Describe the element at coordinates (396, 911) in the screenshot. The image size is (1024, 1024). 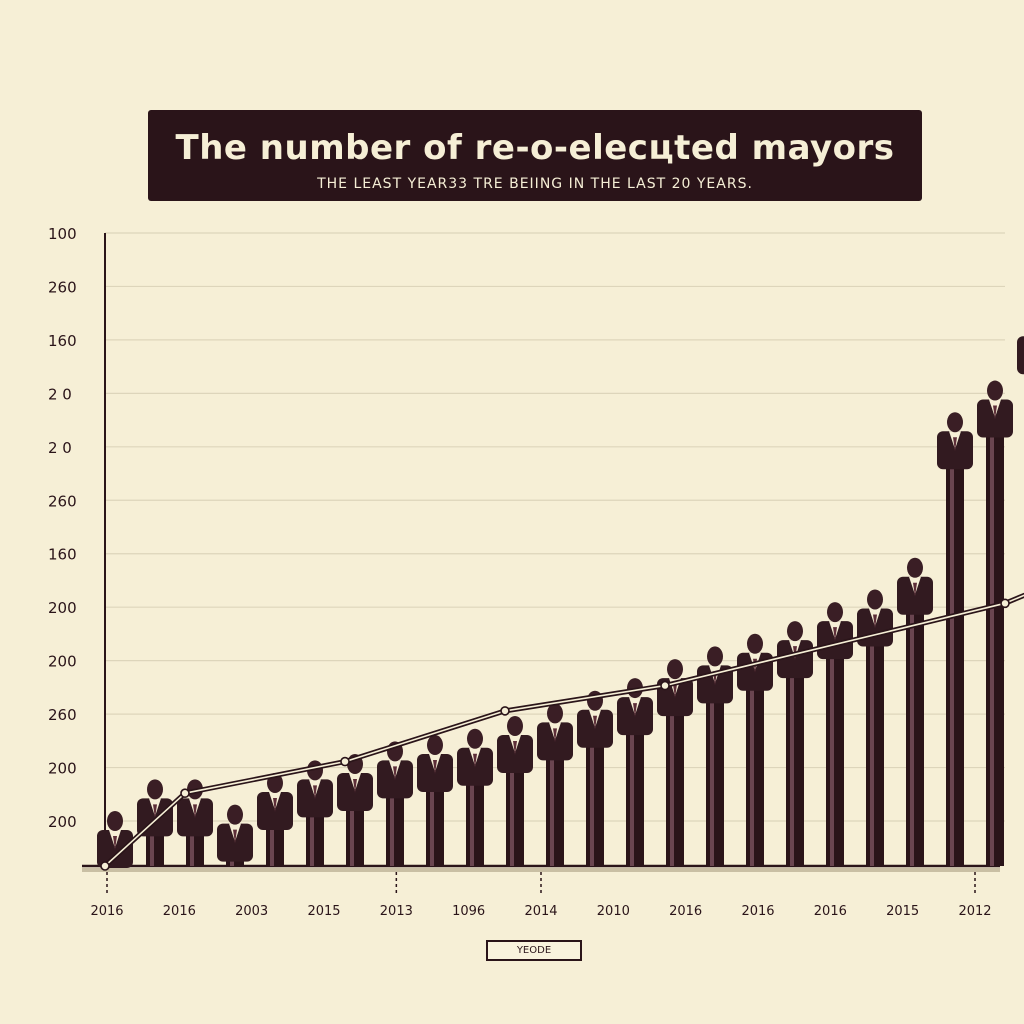
I see `x-tick-label: 2013` at that location.